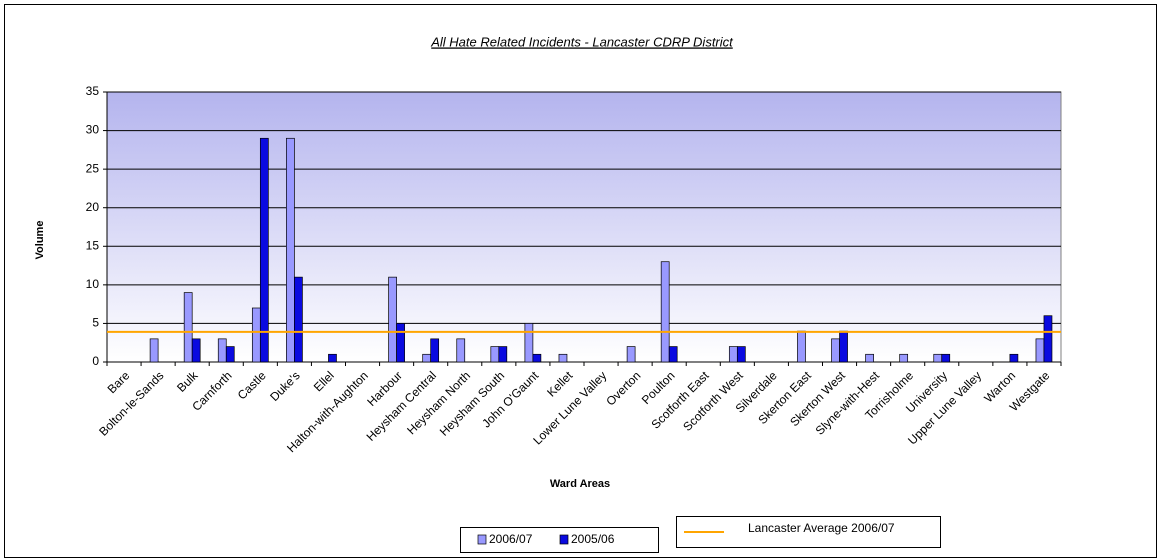 The image size is (1161, 558). Describe the element at coordinates (593, 539) in the screenshot. I see `legend-label: 2005/06` at that location.